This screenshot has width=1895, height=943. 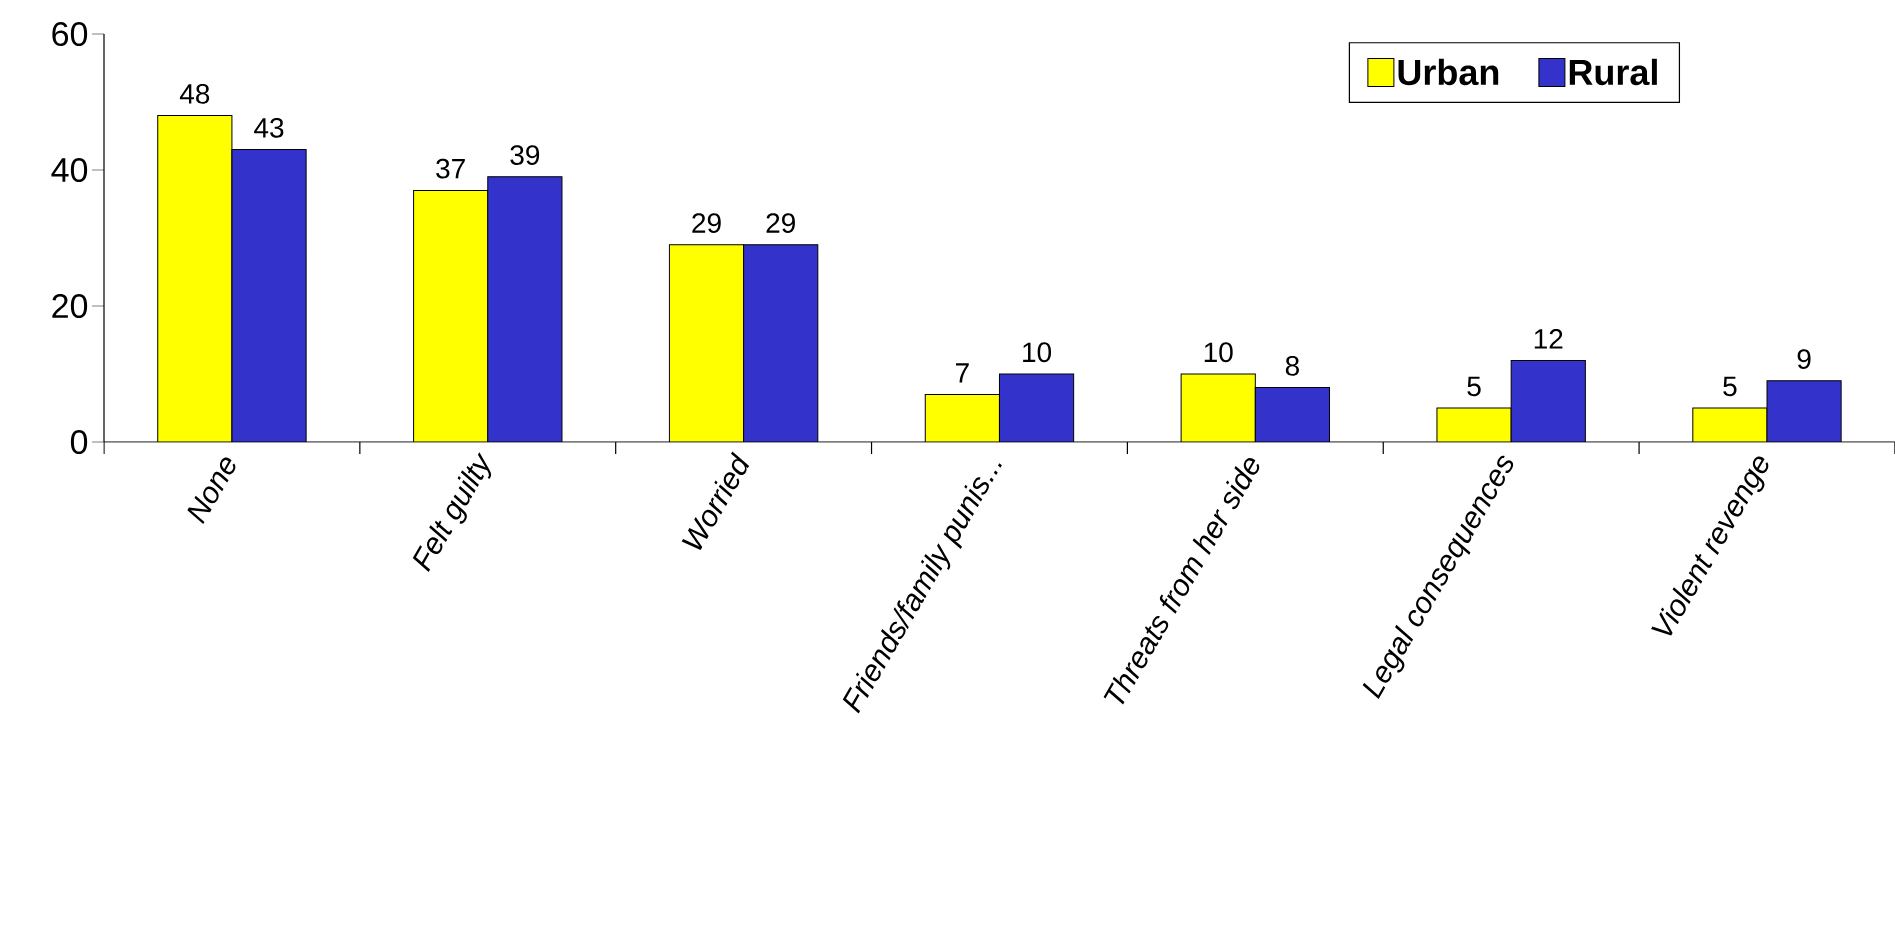 What do you see at coordinates (1804, 359) in the screenshot?
I see `data-label: 9` at bounding box center [1804, 359].